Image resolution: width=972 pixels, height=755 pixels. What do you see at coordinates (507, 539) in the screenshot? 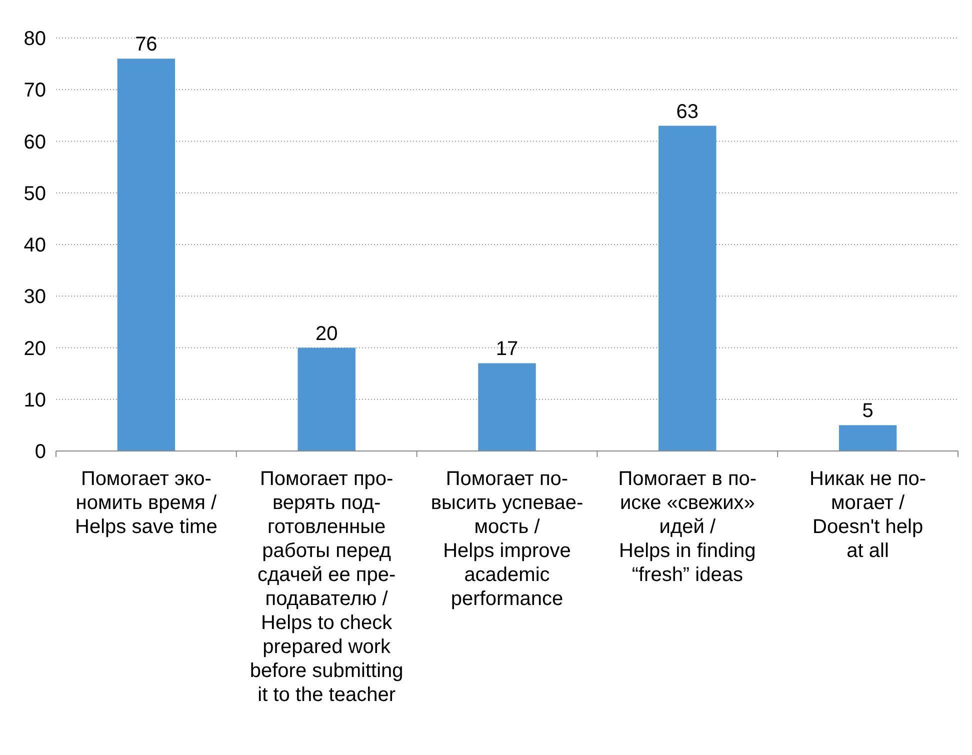
I see `x-tick-label: Помогает по- высить успевае- мость / Helps improve academic performance` at bounding box center [507, 539].